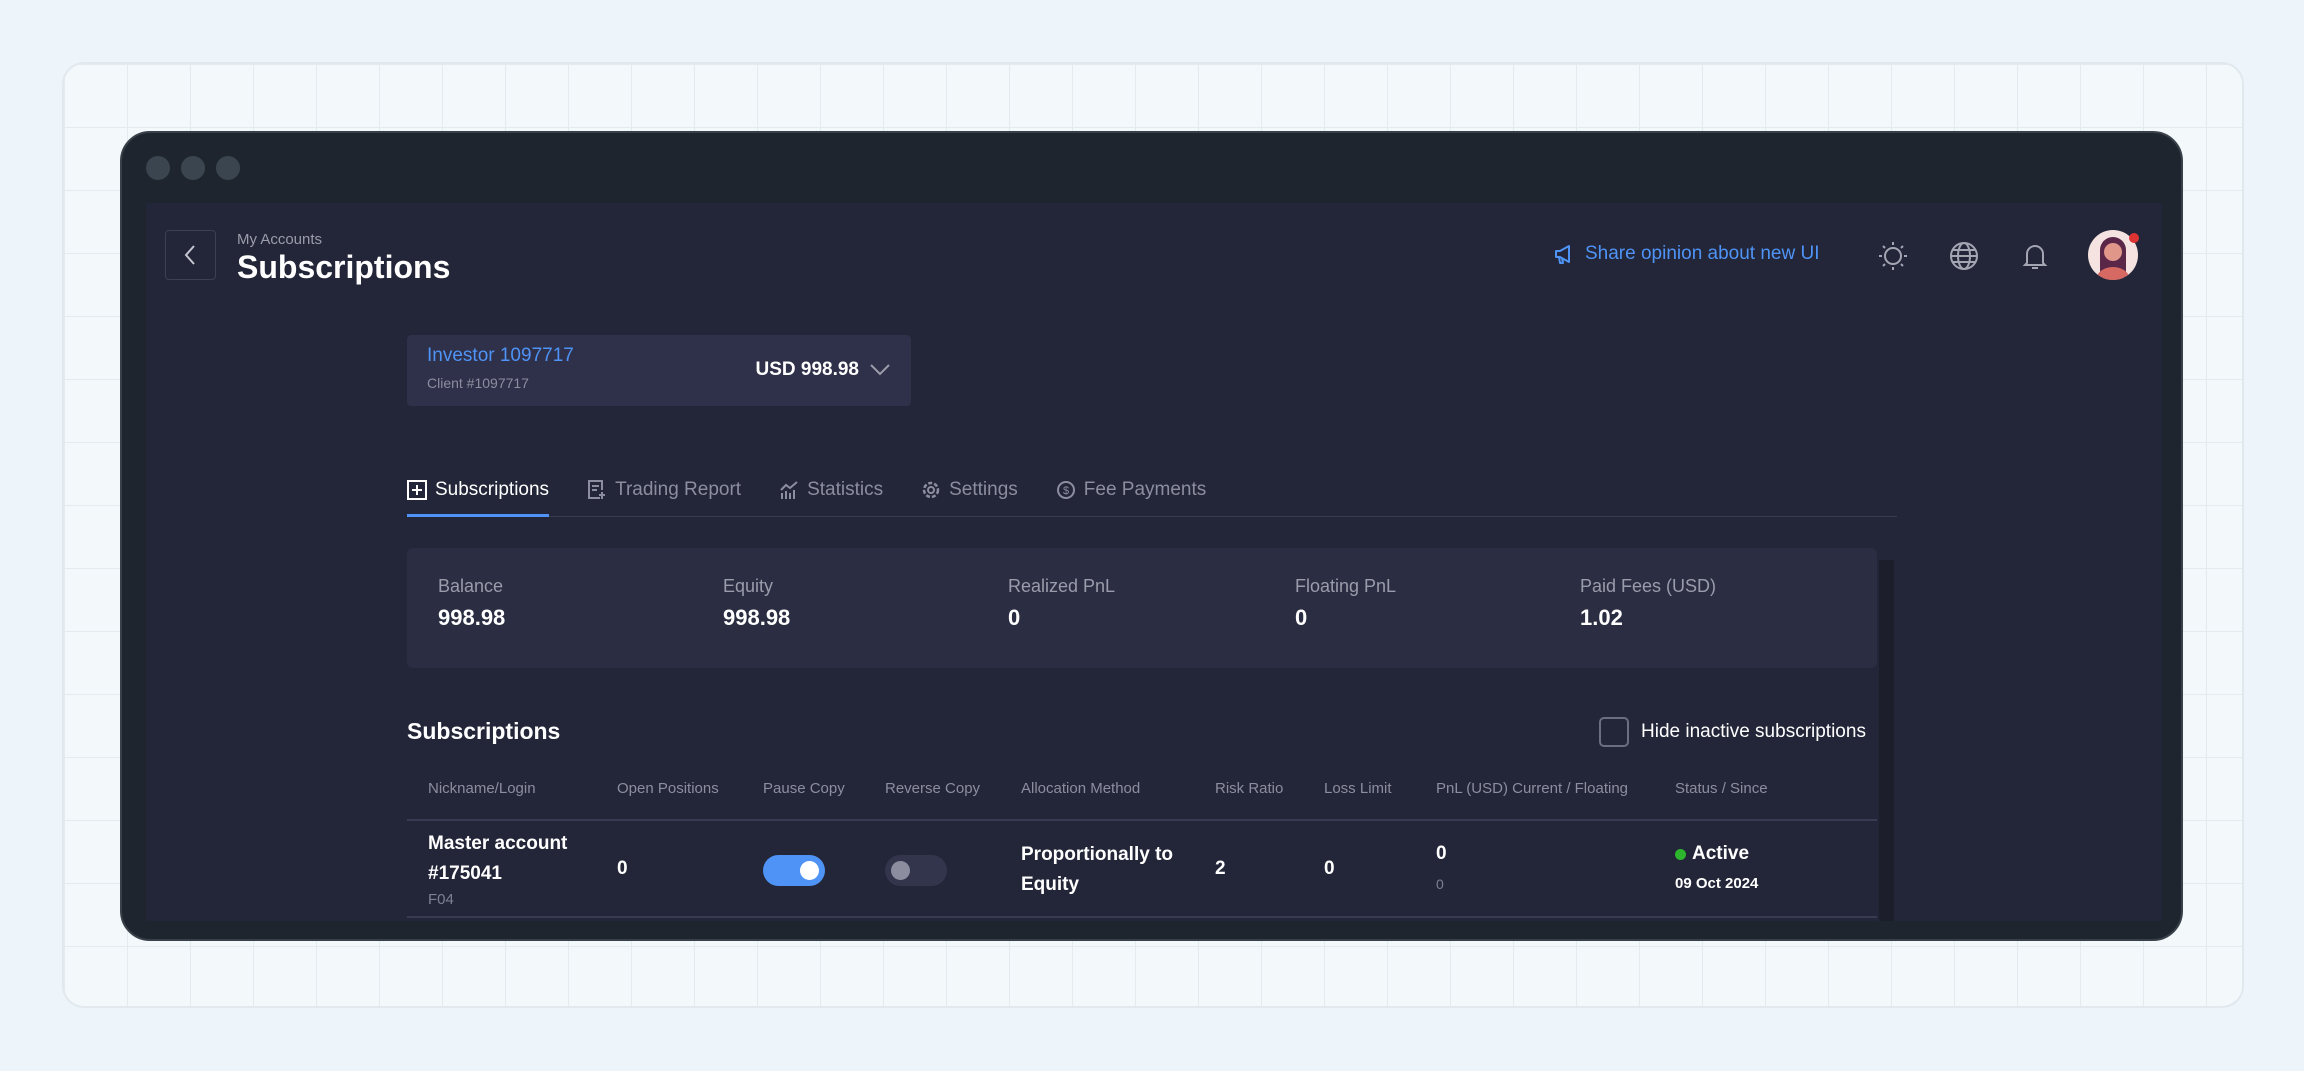 The image size is (2304, 1071). I want to click on globe-icon, so click(1964, 256).